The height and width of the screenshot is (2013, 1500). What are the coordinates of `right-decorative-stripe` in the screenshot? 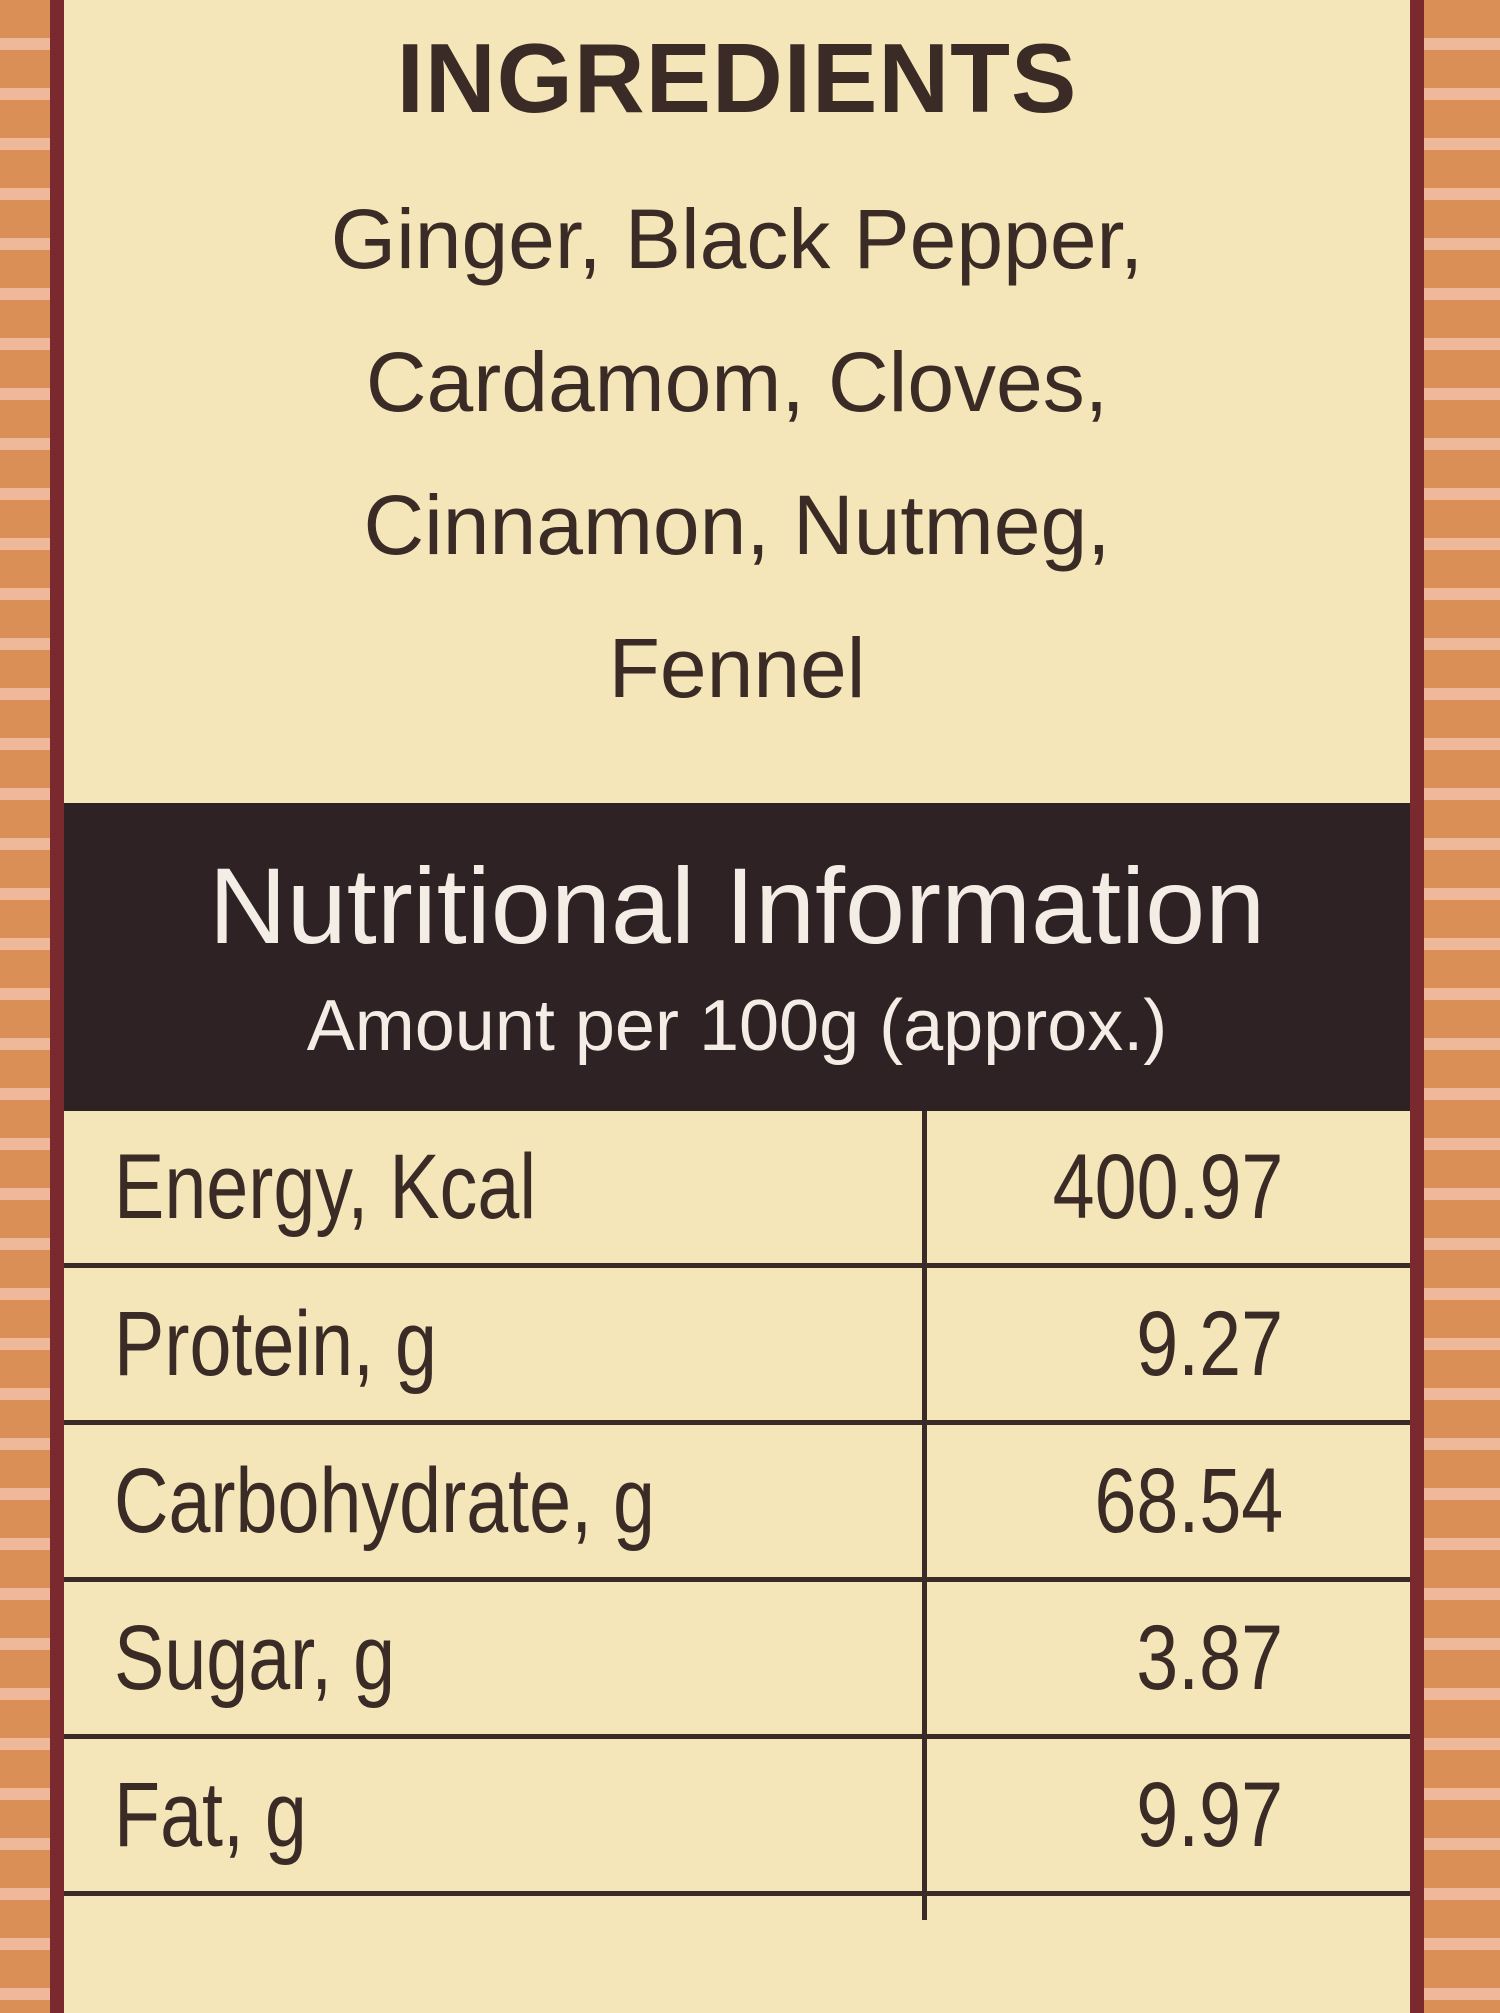 It's located at (1462, 1006).